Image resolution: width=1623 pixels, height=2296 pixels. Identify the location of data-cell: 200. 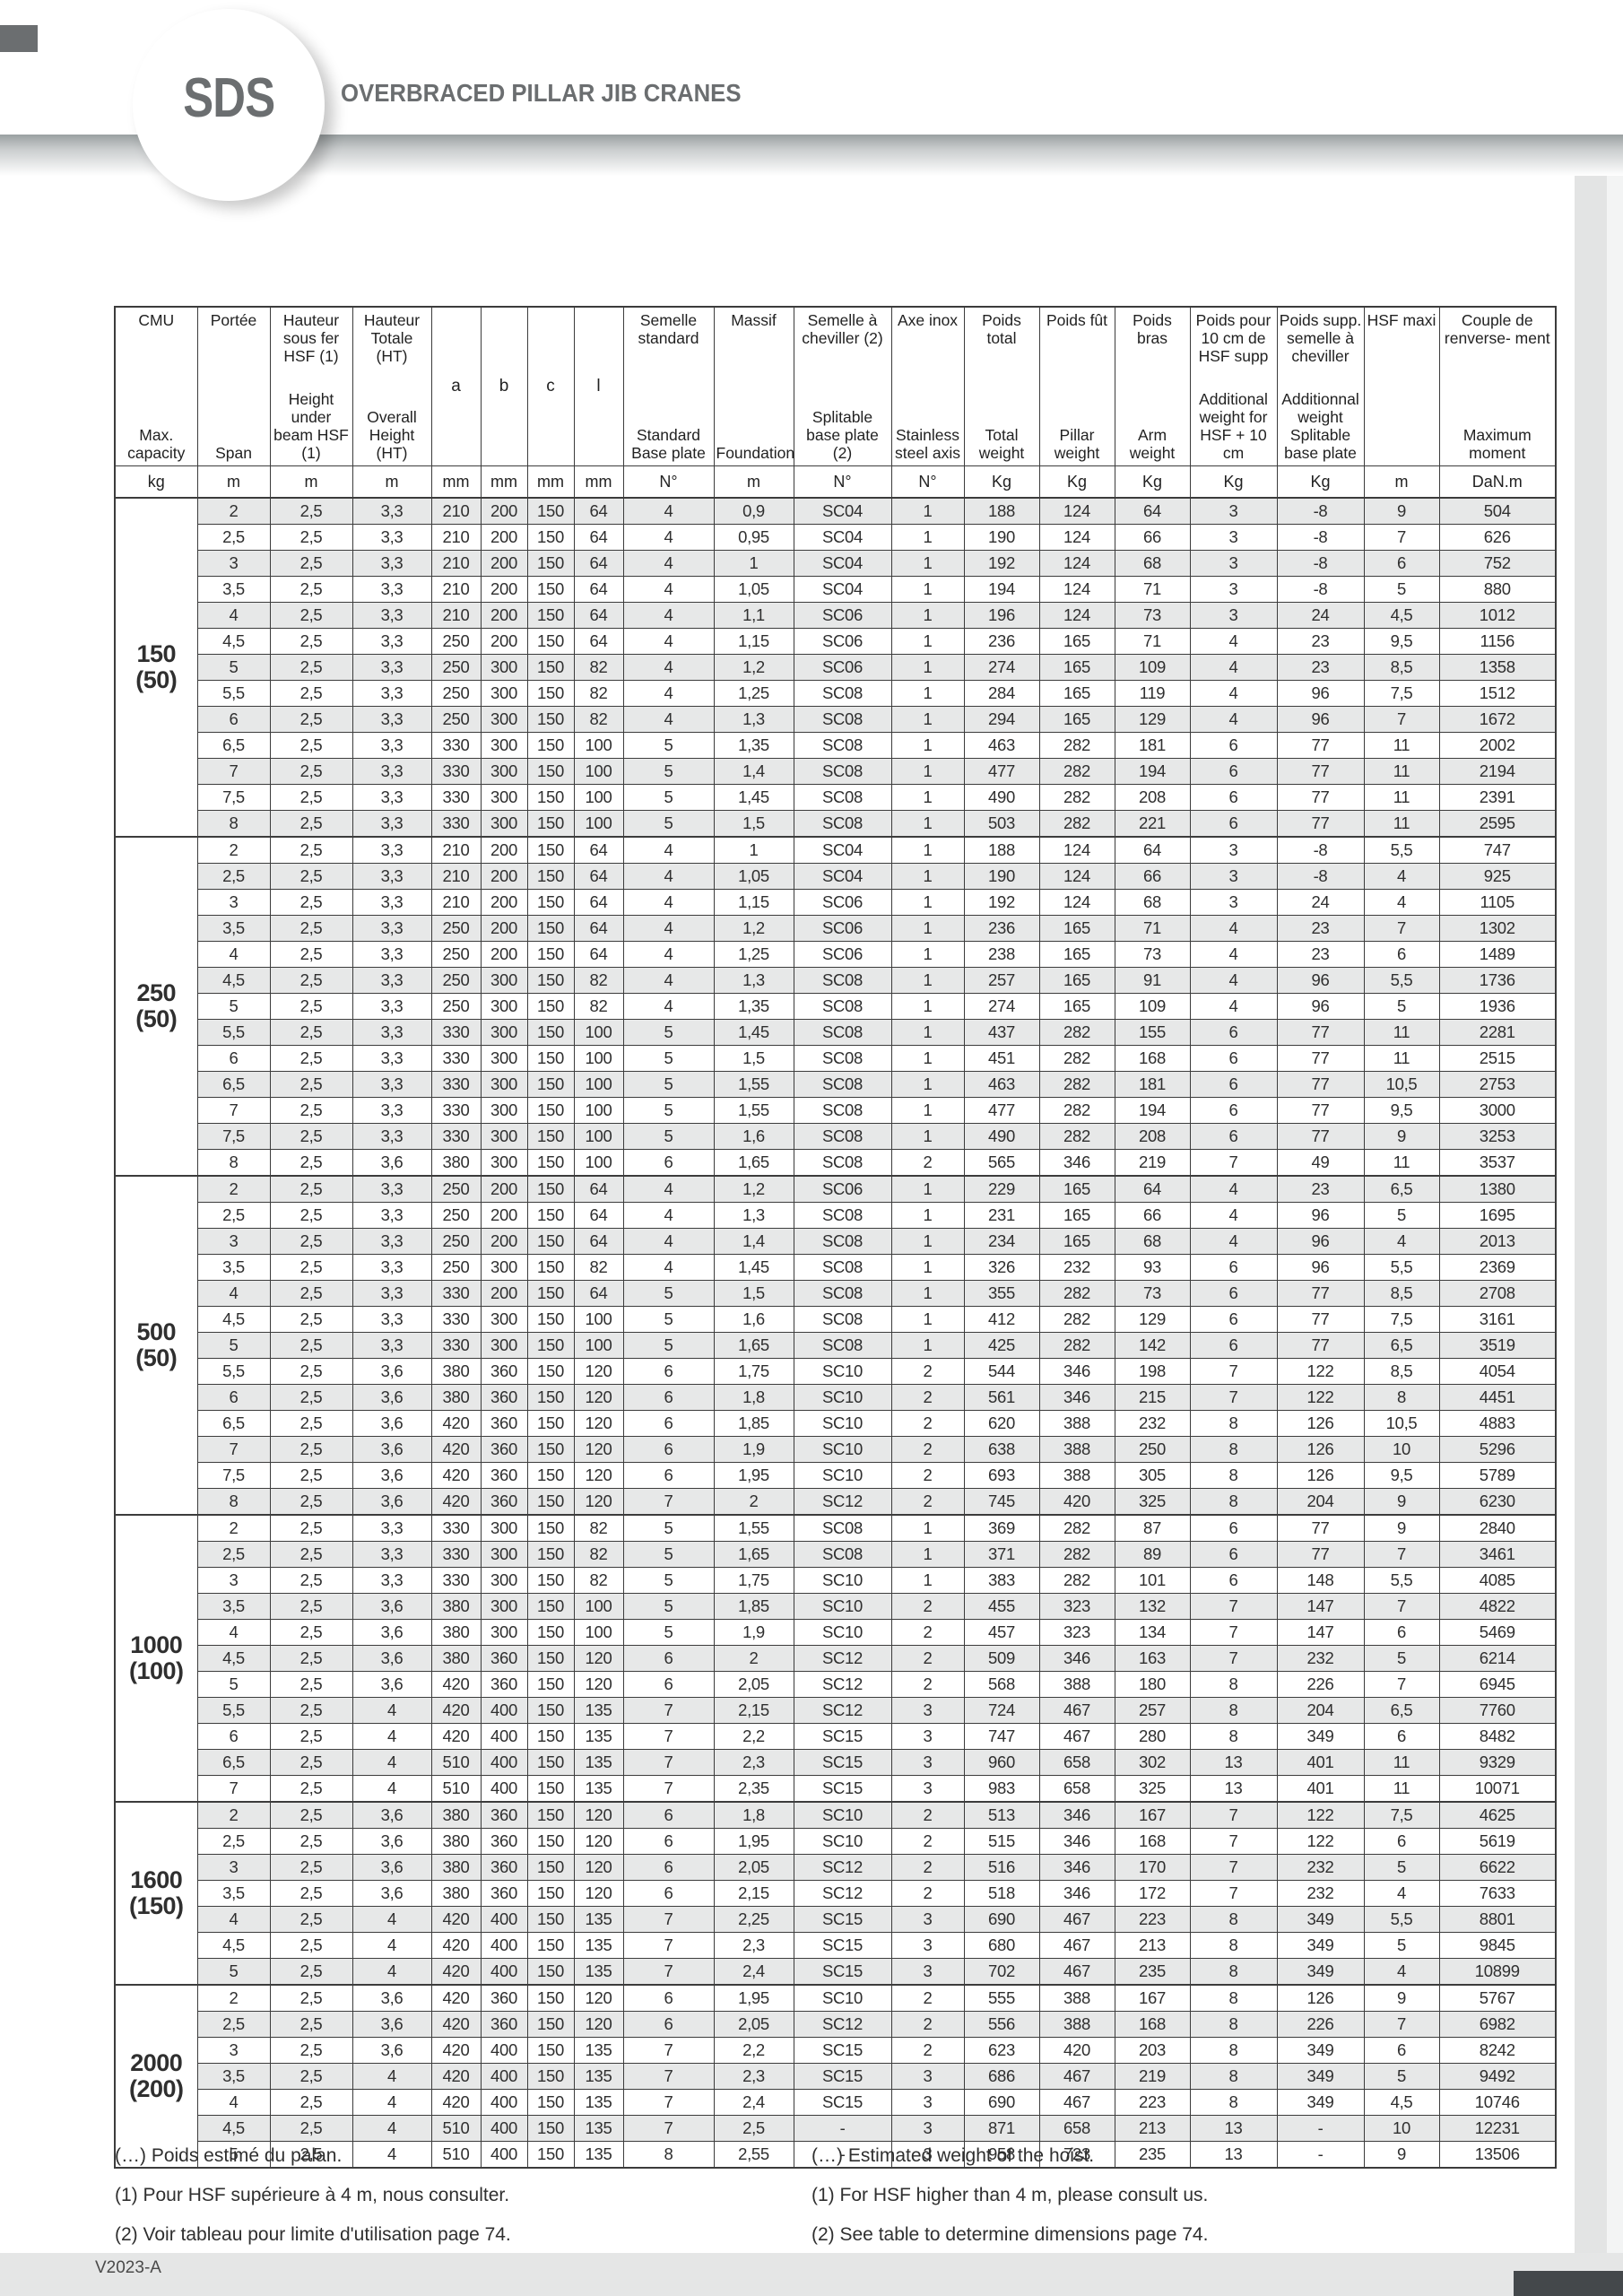
(504, 589).